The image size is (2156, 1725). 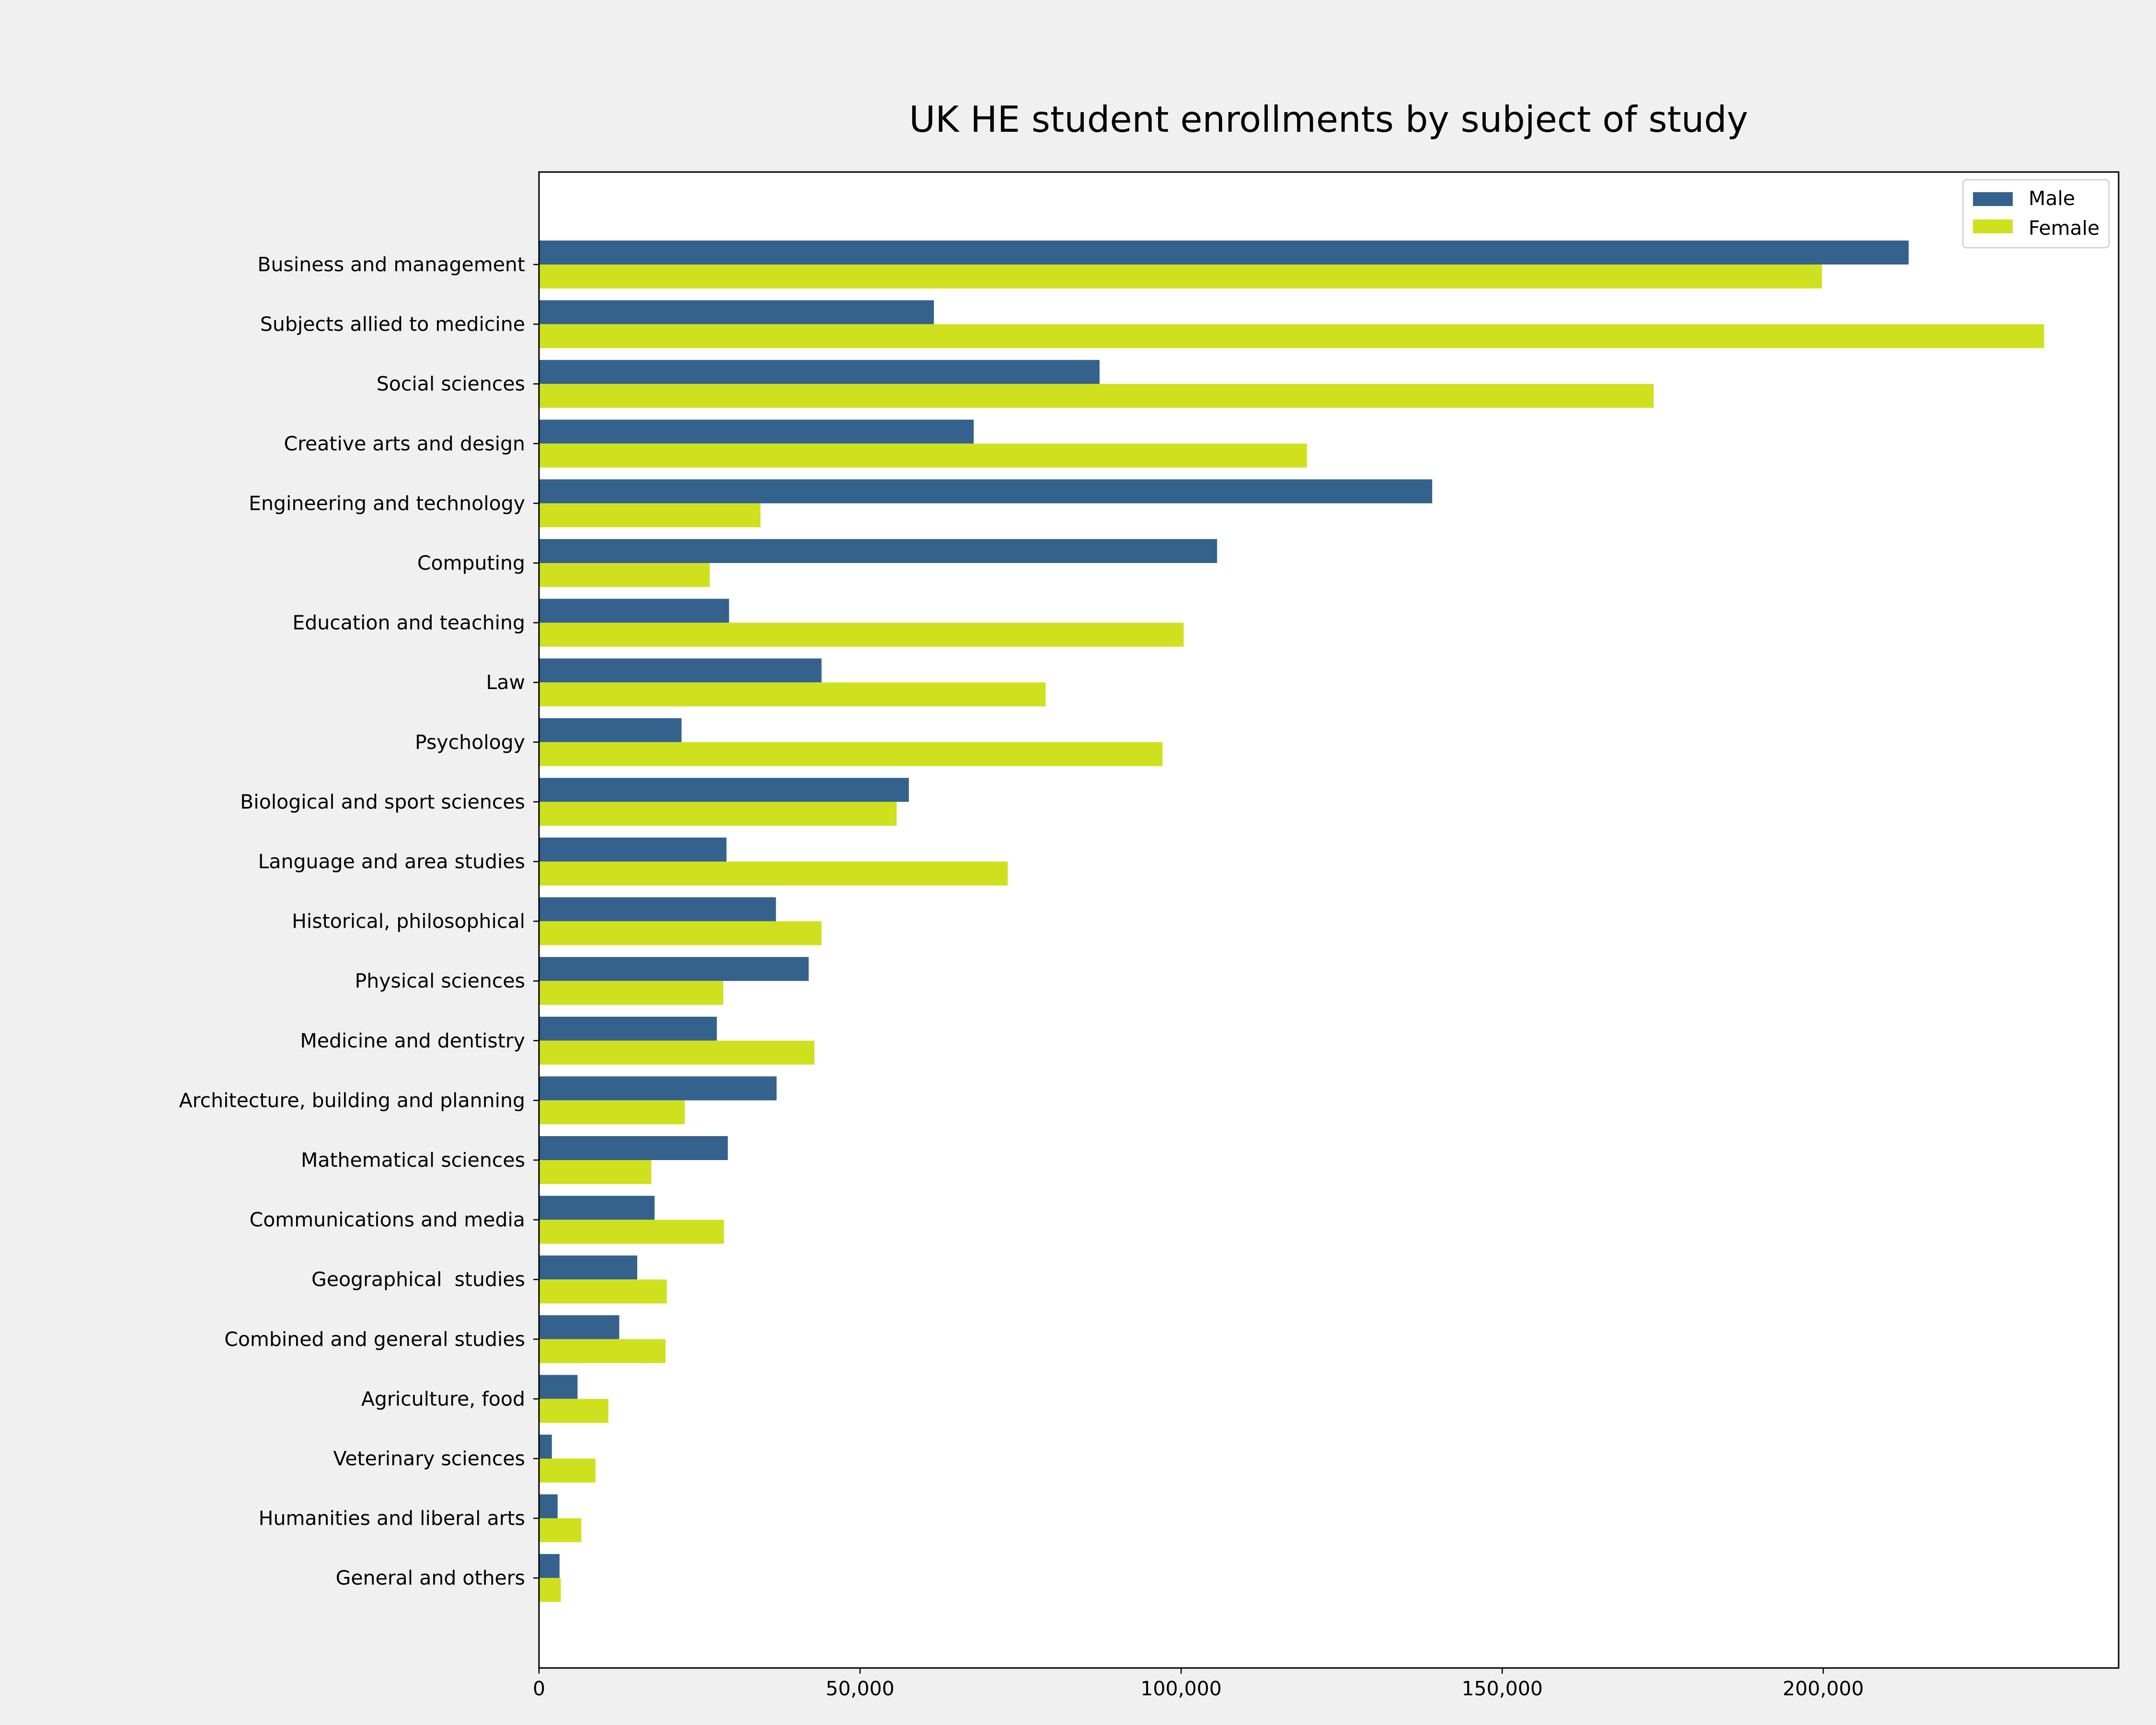 What do you see at coordinates (595, 1172) in the screenshot?
I see `bar-female-mathematical-sciences` at bounding box center [595, 1172].